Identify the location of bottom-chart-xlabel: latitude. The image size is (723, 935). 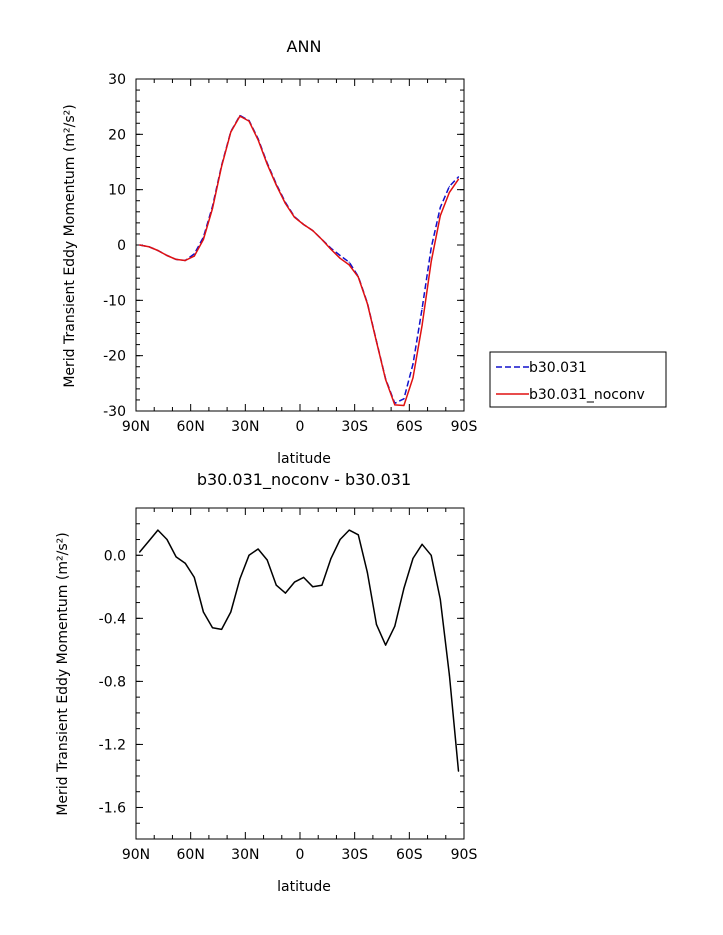
(304, 887).